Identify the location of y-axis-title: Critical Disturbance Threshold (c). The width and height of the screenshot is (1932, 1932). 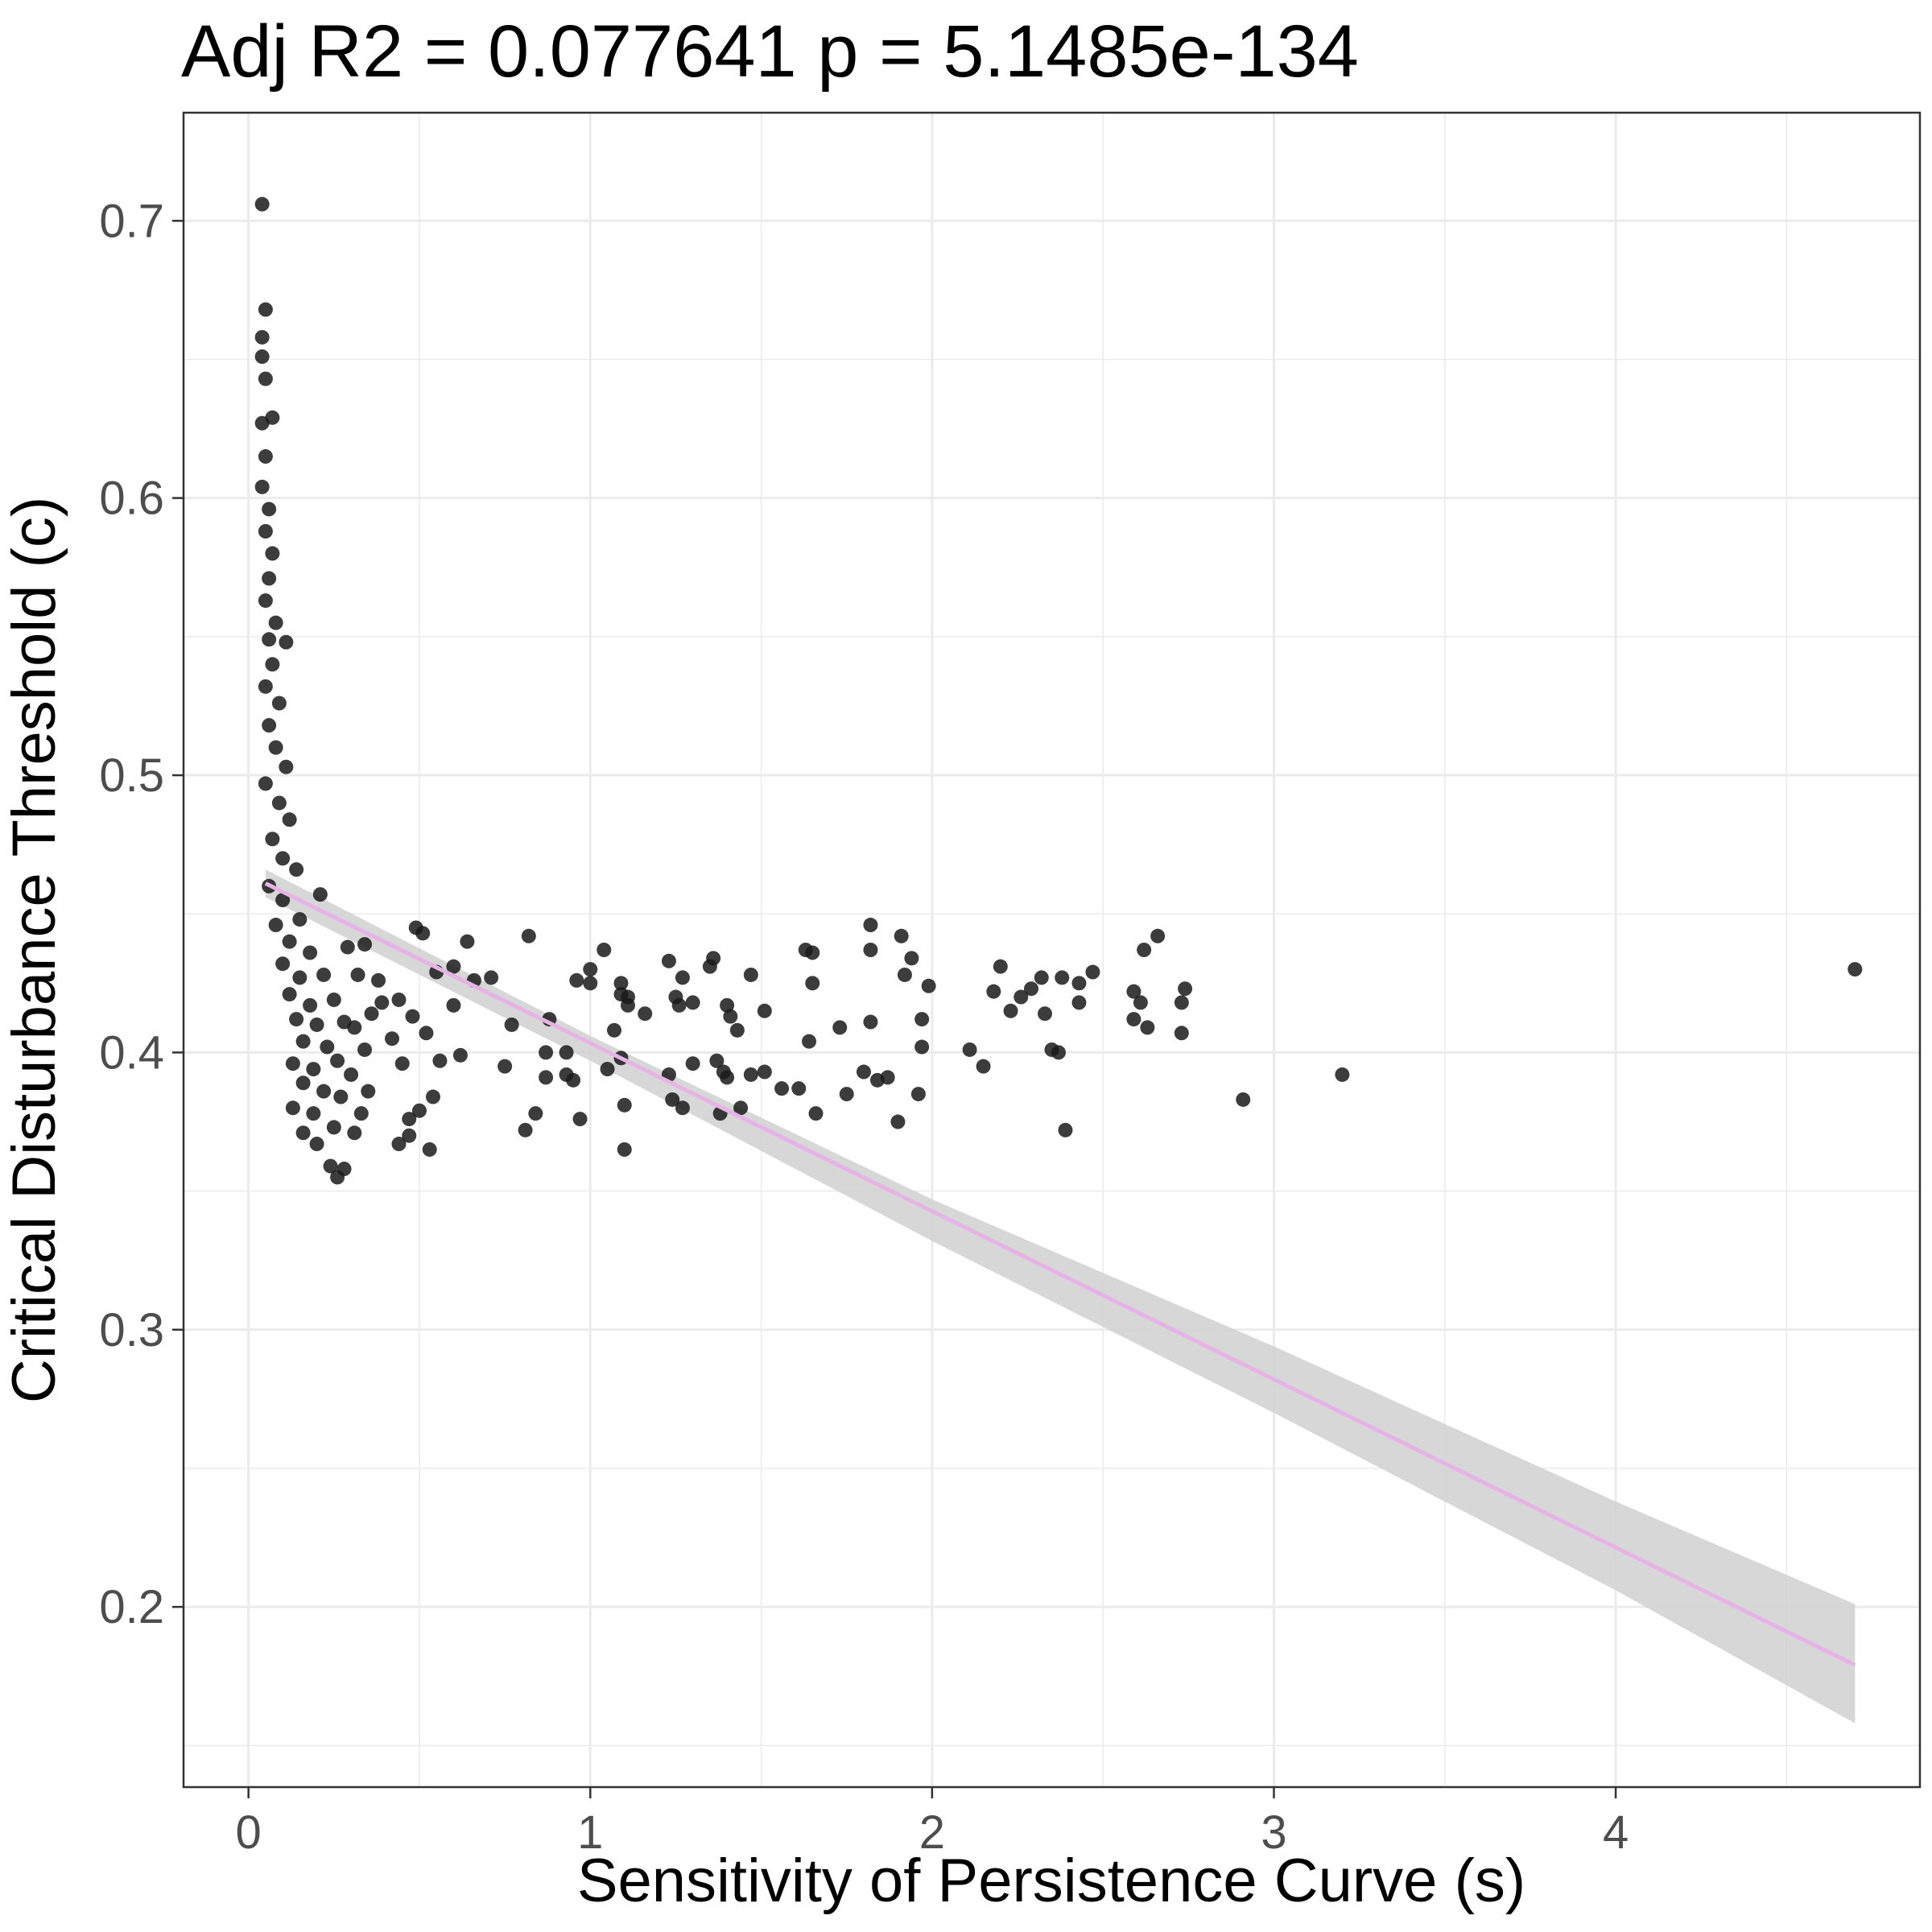
(34, 950).